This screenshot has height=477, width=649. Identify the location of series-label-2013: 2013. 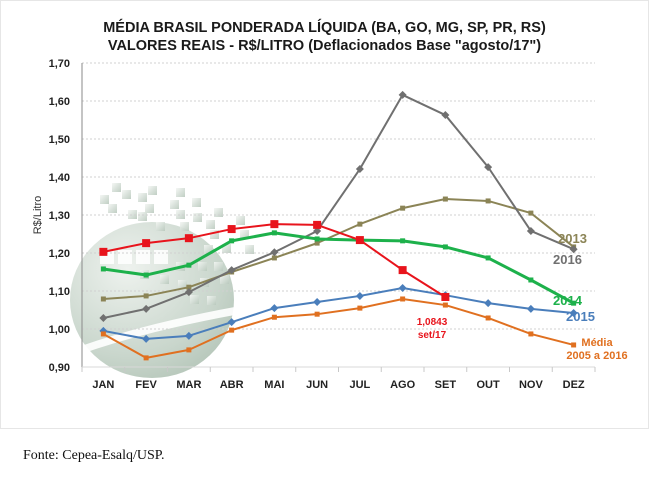
(572, 238).